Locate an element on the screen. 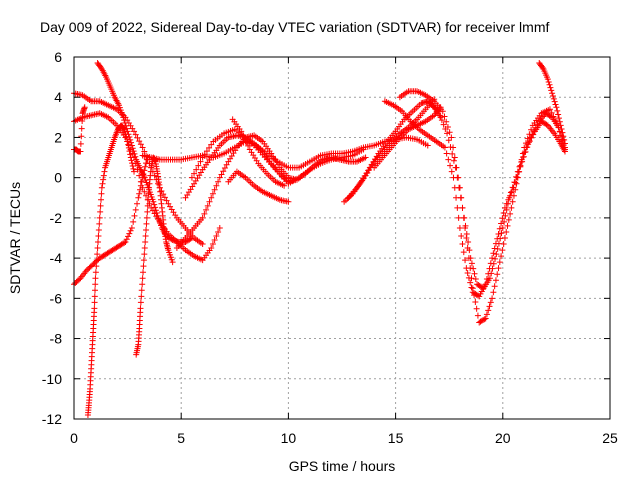 This screenshot has width=640, height=480. x-tick-label: 0 is located at coordinates (74, 438).